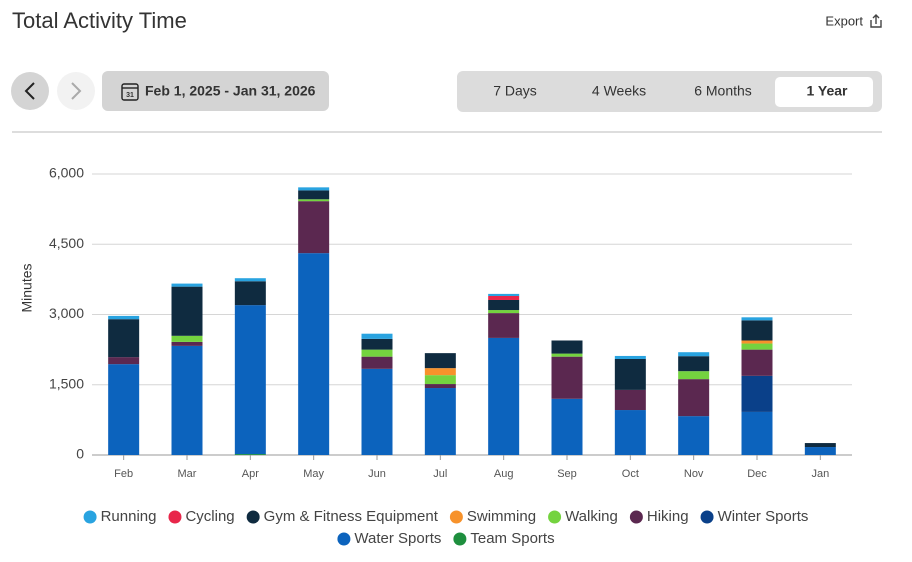 Image resolution: width=912 pixels, height=562 pixels. Describe the element at coordinates (512, 538) in the screenshot. I see `legend-label: Team Sports` at that location.